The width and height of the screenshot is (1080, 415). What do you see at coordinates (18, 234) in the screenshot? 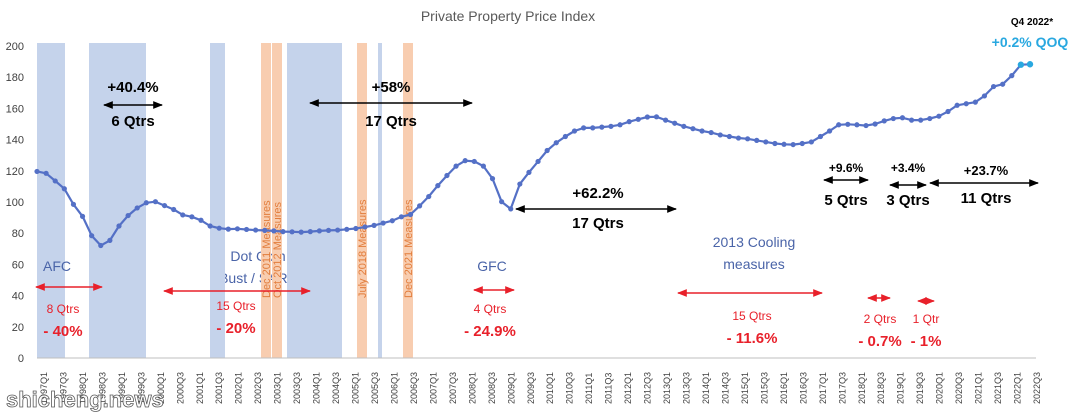
I see `y-tick-label: 80` at bounding box center [18, 234].